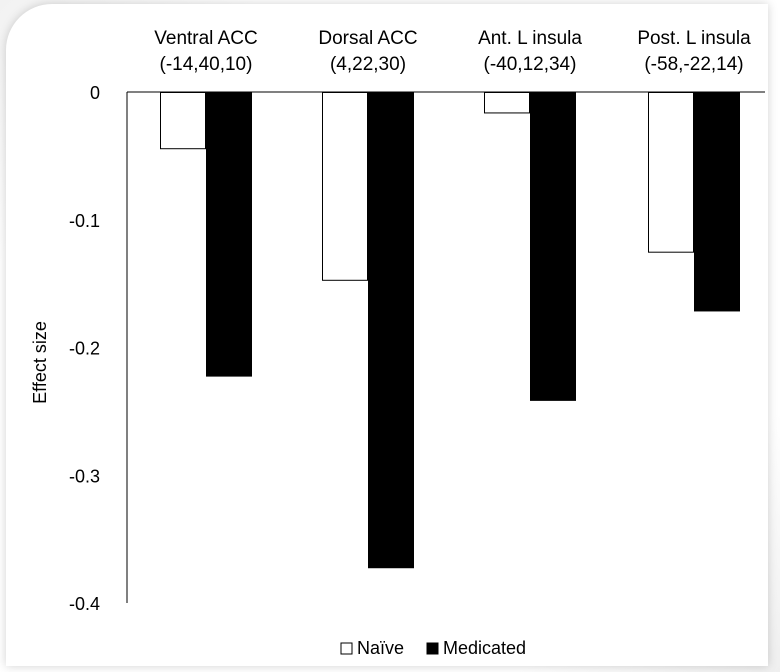 This screenshot has height=672, width=780. I want to click on category-label: Ventral ACC, so click(206, 38).